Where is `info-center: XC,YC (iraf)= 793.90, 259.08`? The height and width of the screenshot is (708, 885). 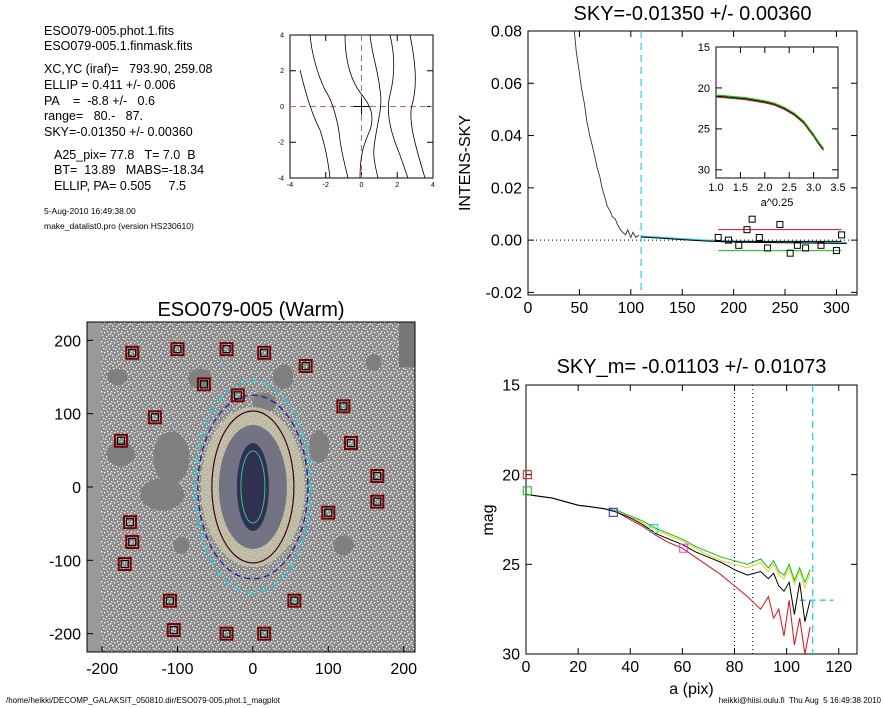 info-center: XC,YC (iraf)= 793.90, 259.08 is located at coordinates (128, 69).